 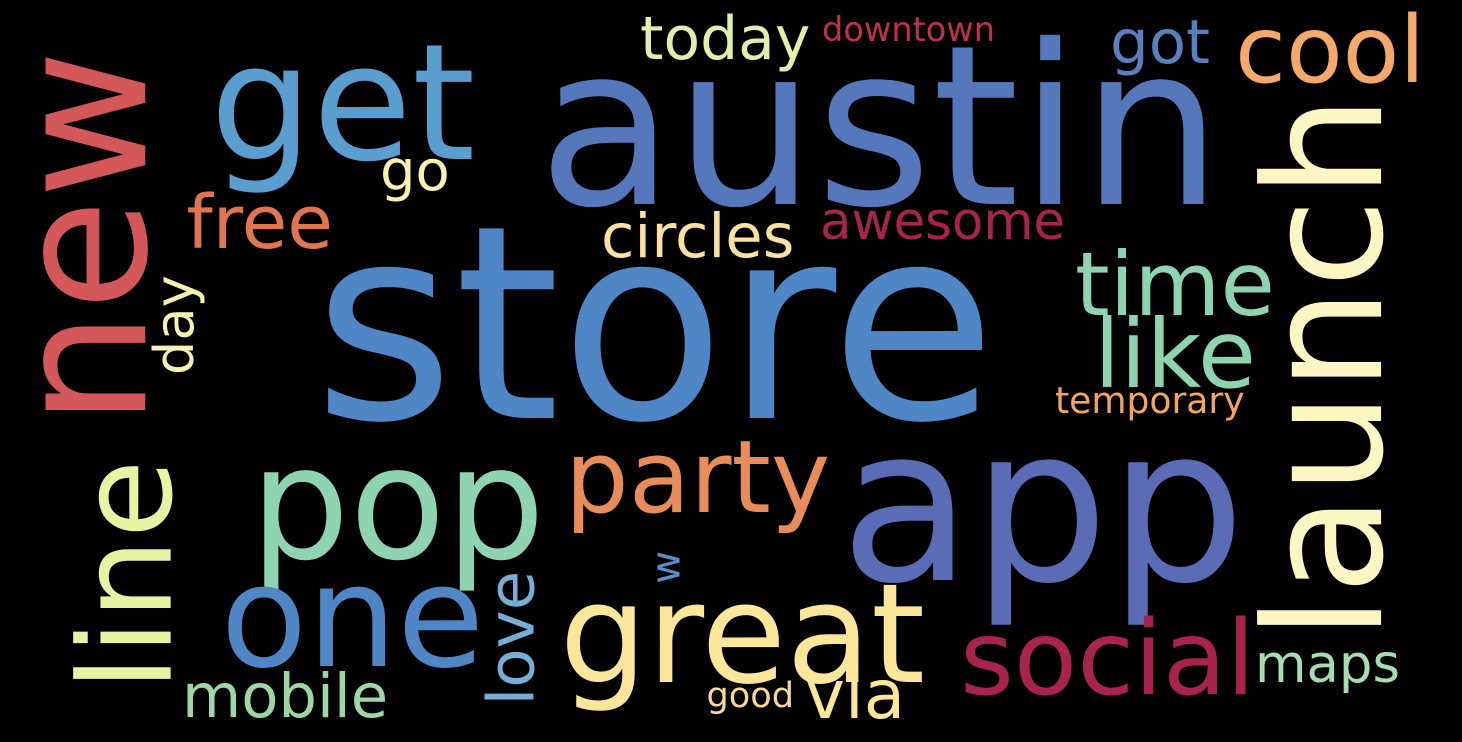 I want to click on word-great: great, so click(x=742, y=634).